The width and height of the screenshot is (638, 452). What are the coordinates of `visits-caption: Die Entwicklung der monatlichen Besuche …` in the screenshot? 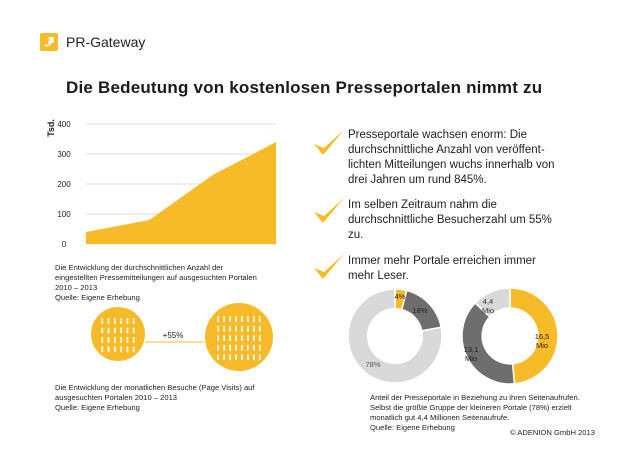 It's located at (170, 398).